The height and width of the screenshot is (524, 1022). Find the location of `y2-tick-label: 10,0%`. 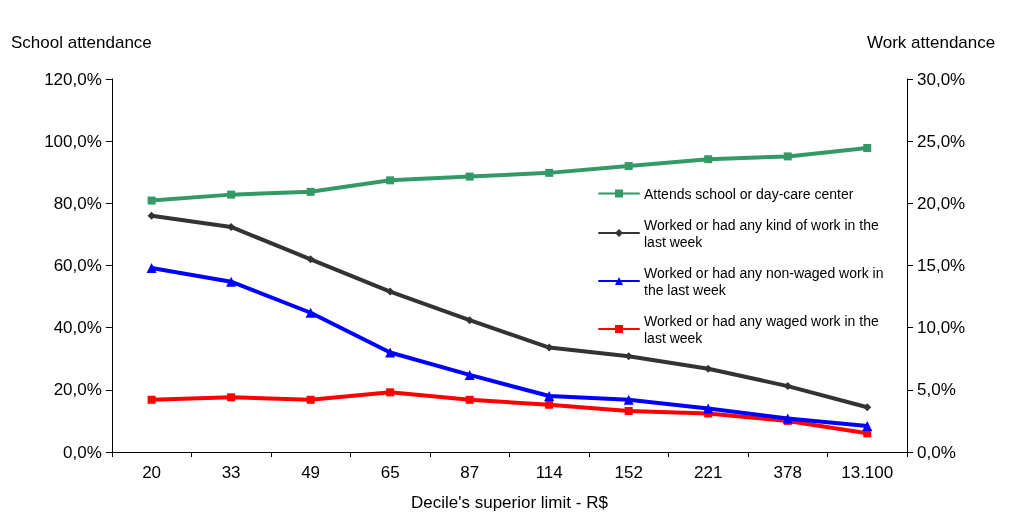

y2-tick-label: 10,0% is located at coordinates (941, 328).